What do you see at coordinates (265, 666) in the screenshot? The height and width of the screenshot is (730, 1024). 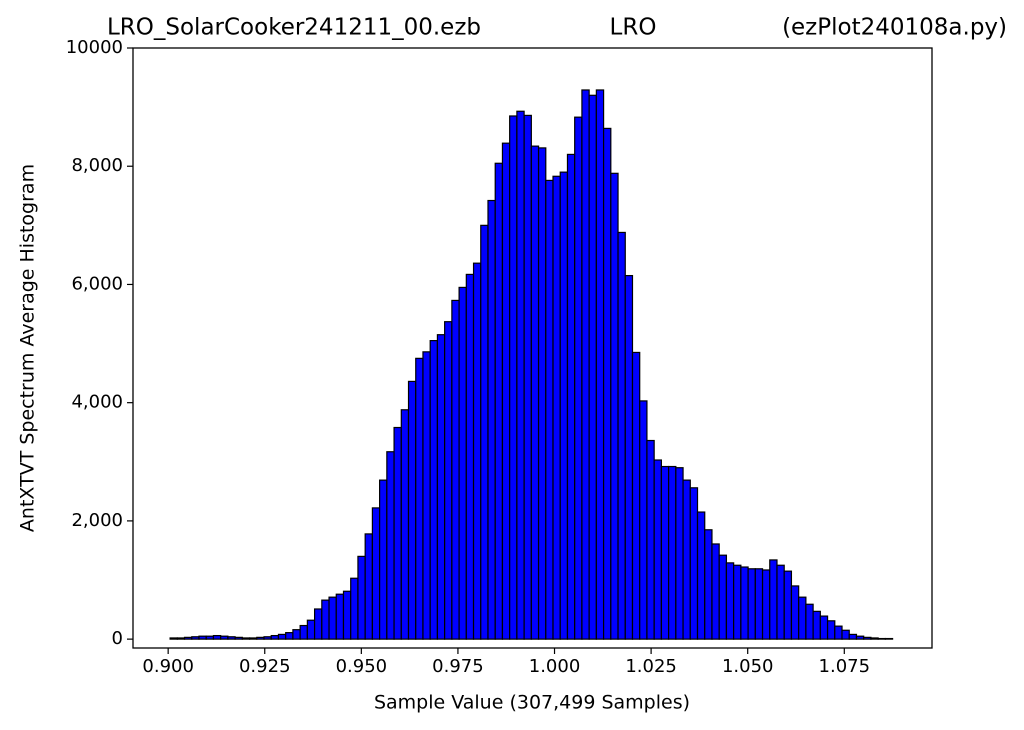 I see `x-tick-label: 0.925` at bounding box center [265, 666].